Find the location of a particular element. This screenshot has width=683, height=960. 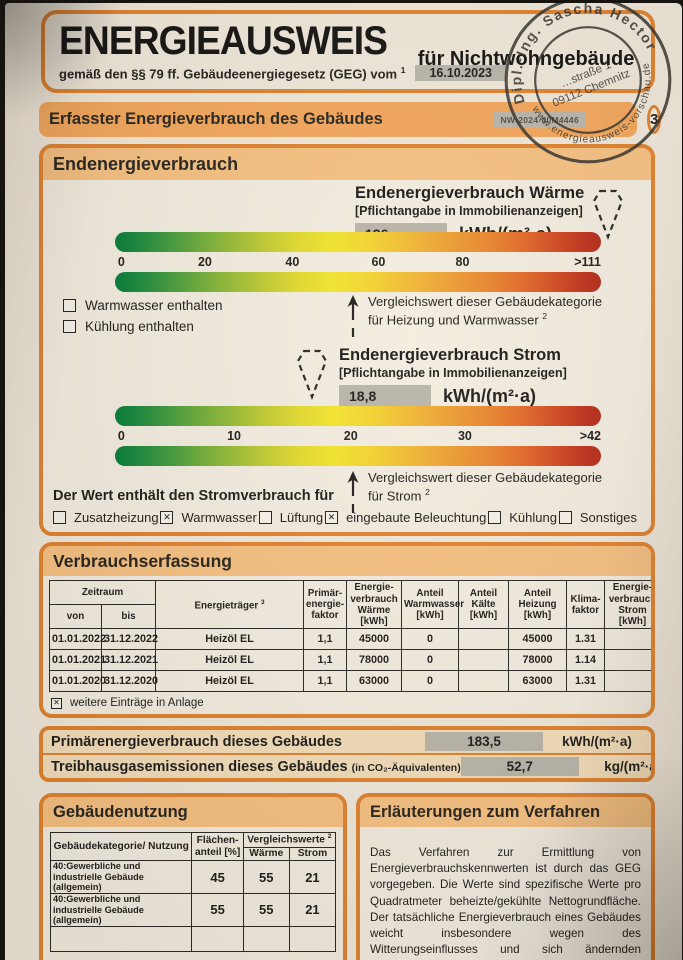

col-header-klimafaktor: Klima-faktor is located at coordinates (585, 605).